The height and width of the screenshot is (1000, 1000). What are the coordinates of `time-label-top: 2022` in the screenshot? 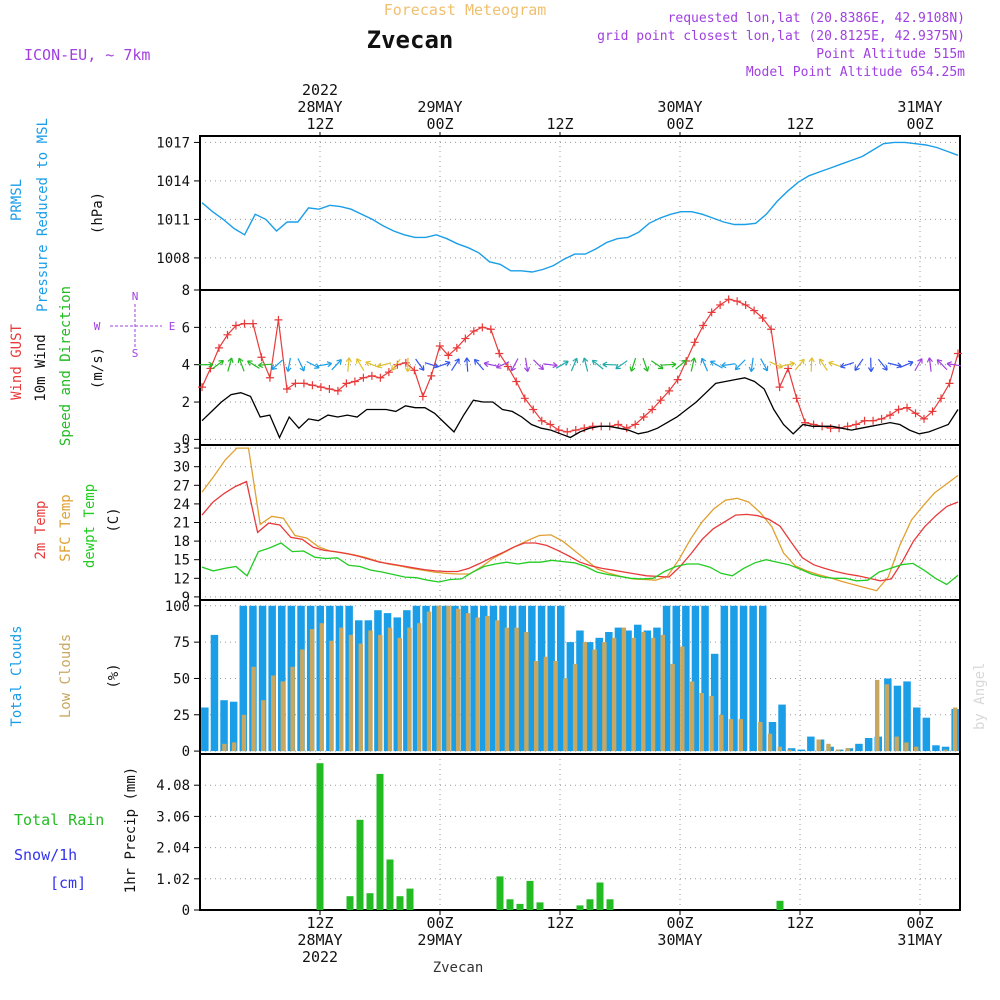 It's located at (320, 90).